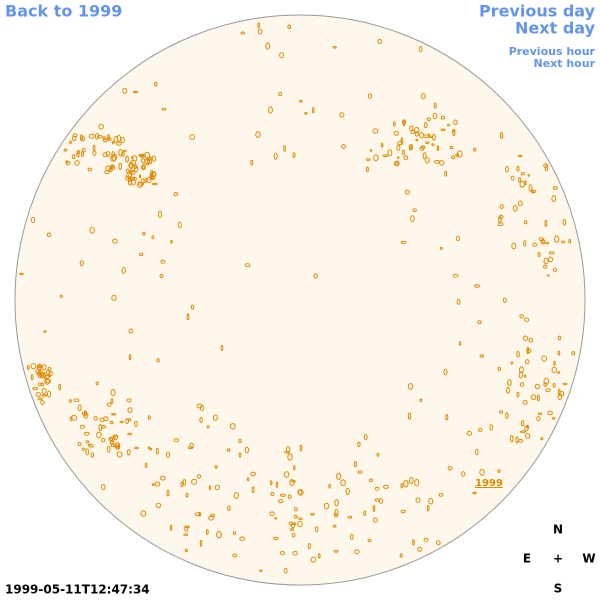  I want to click on next-hour-text: Next hour, so click(565, 63).